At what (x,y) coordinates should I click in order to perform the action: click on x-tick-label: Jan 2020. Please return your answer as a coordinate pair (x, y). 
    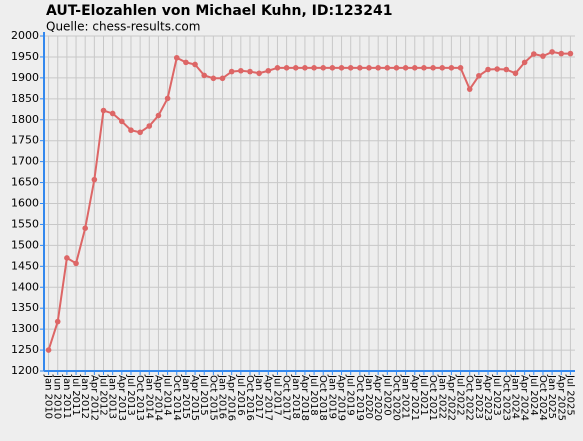
    Looking at the image, I should click on (368, 396).